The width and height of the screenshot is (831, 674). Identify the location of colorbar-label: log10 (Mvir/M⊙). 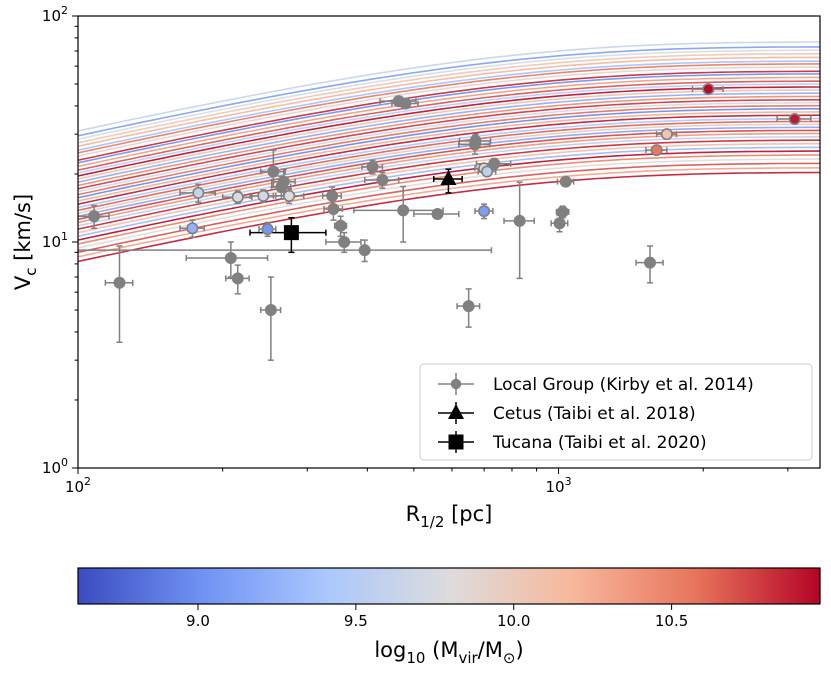
(448, 652).